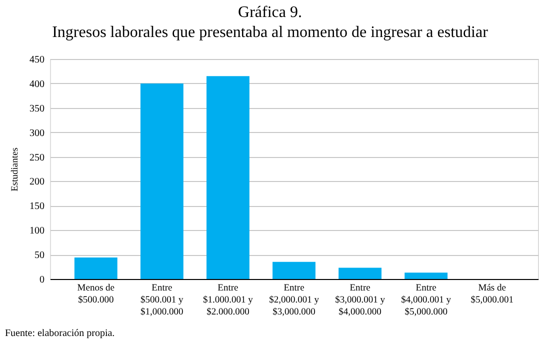  Describe the element at coordinates (228, 301) in the screenshot. I see `x-tick-label: Entre $1.000.001 y $2.000.000` at that location.